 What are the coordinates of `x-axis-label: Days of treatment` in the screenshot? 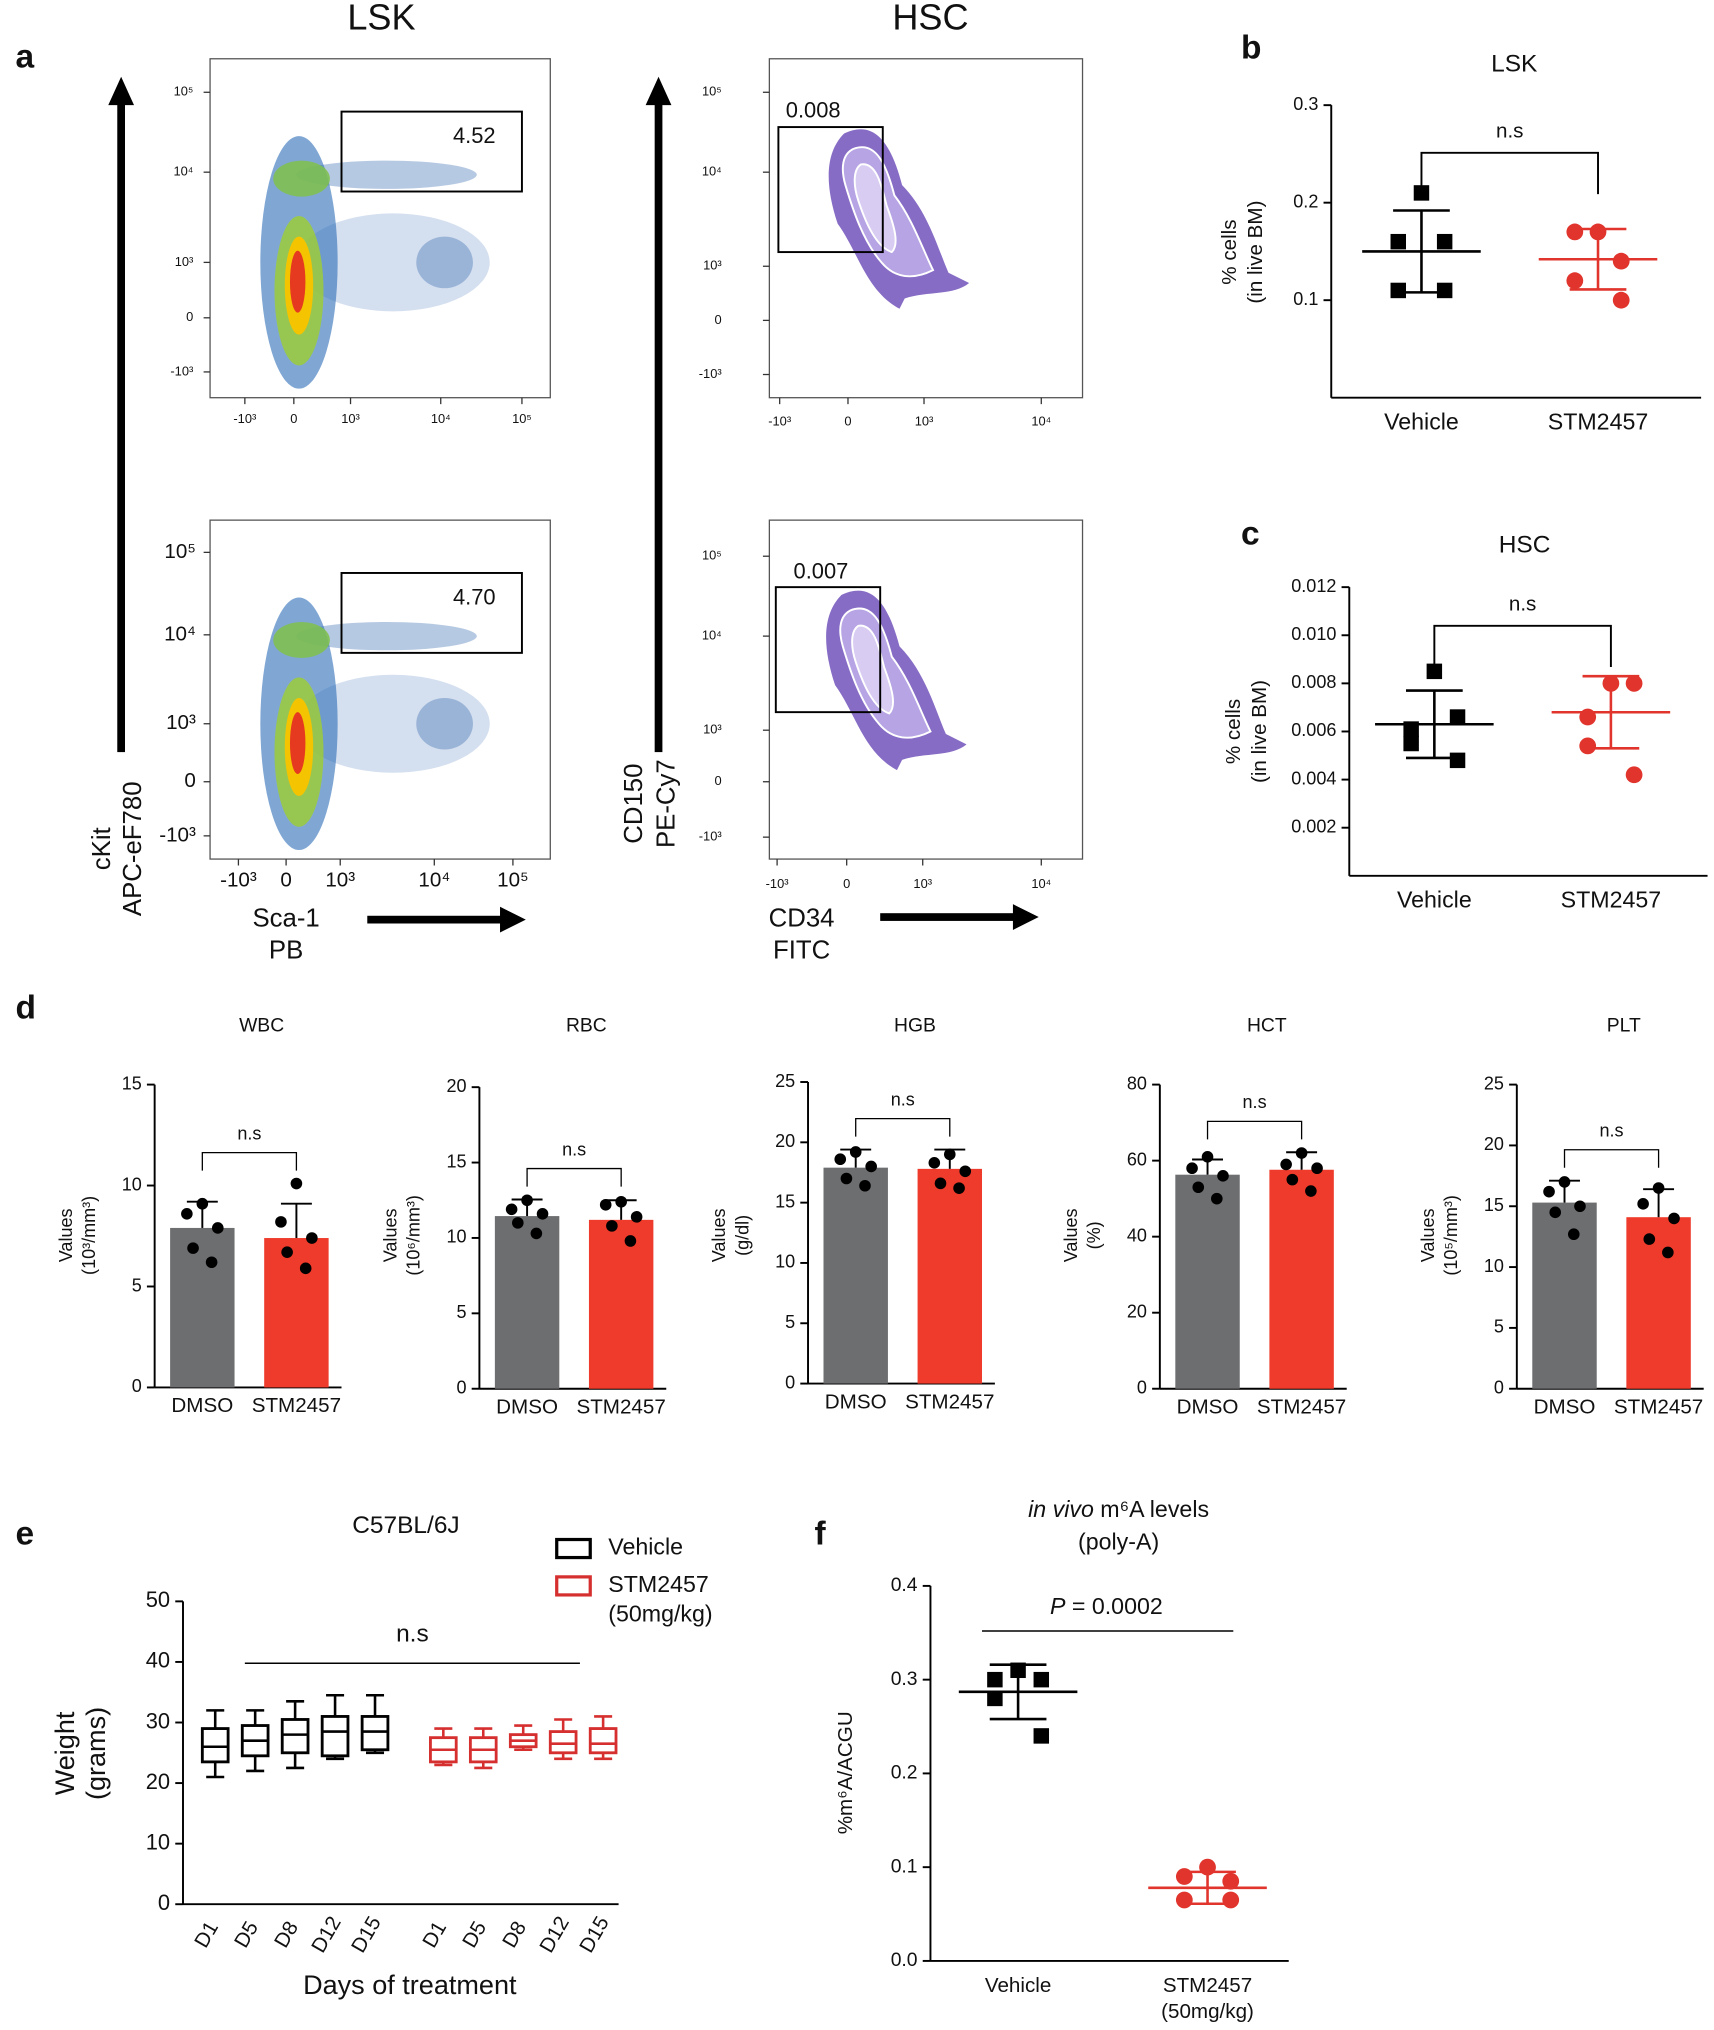 It's located at (410, 1985).